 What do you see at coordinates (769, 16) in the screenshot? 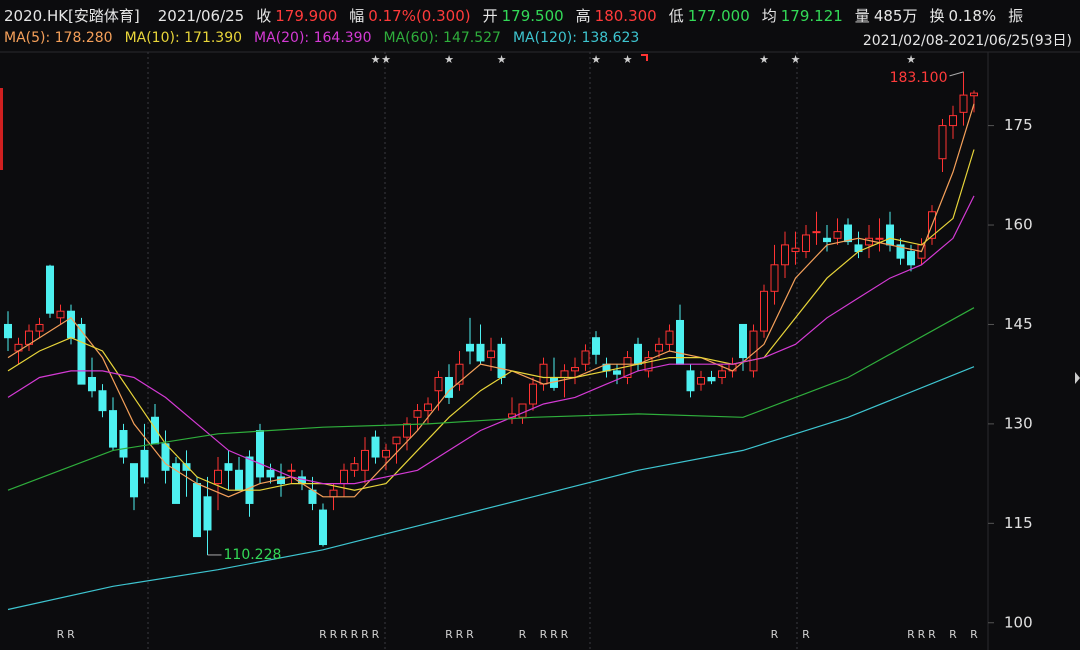
I see `quote-label: 均` at bounding box center [769, 16].